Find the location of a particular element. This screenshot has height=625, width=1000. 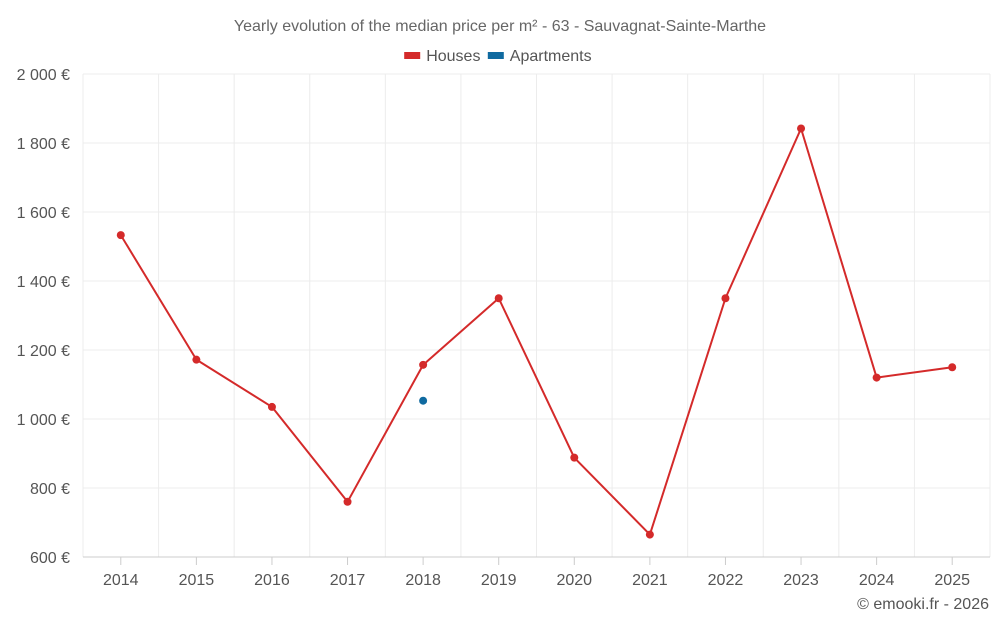

y-tick-label: 1 600 € is located at coordinates (43, 213).